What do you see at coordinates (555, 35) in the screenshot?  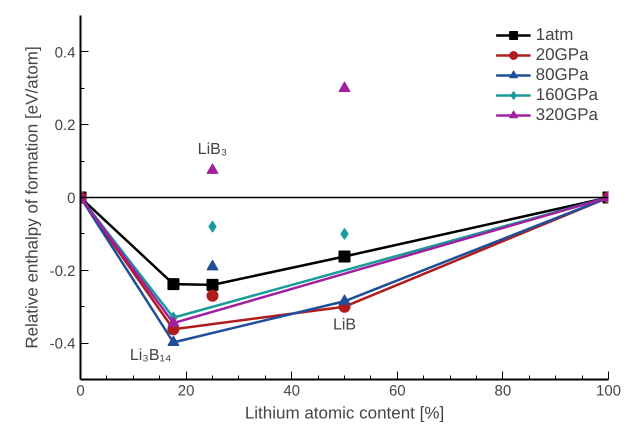 I see `legend-label: 1atm` at bounding box center [555, 35].